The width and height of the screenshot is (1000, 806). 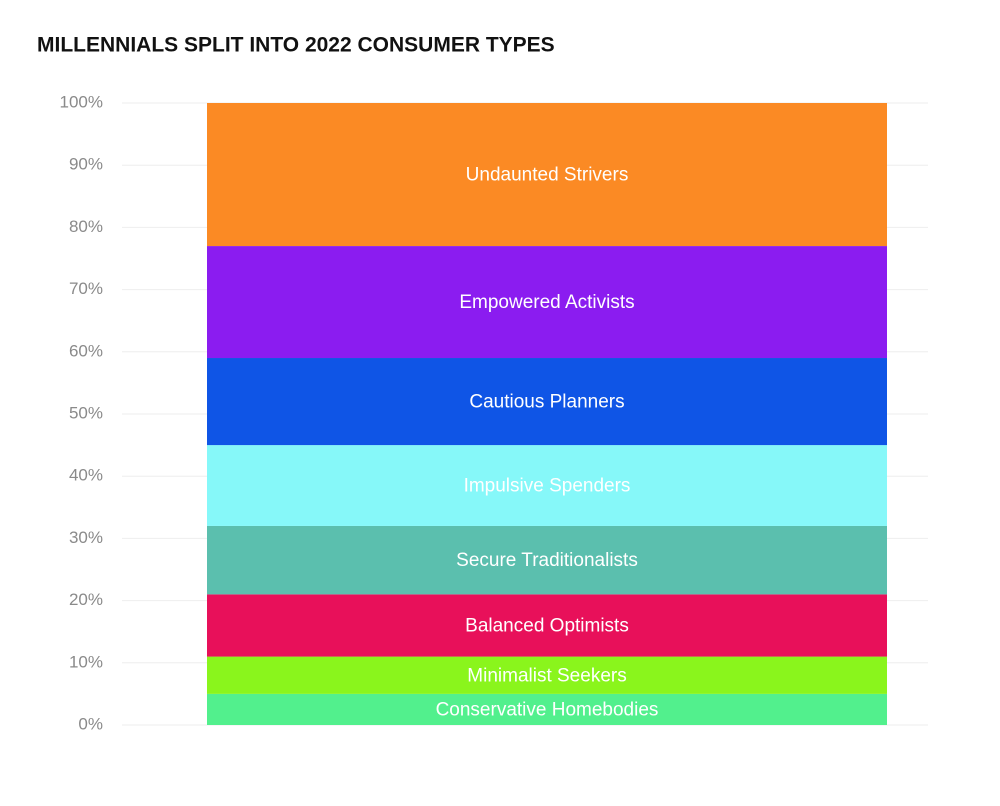 What do you see at coordinates (90, 723) in the screenshot?
I see `y-tick-label: 0%` at bounding box center [90, 723].